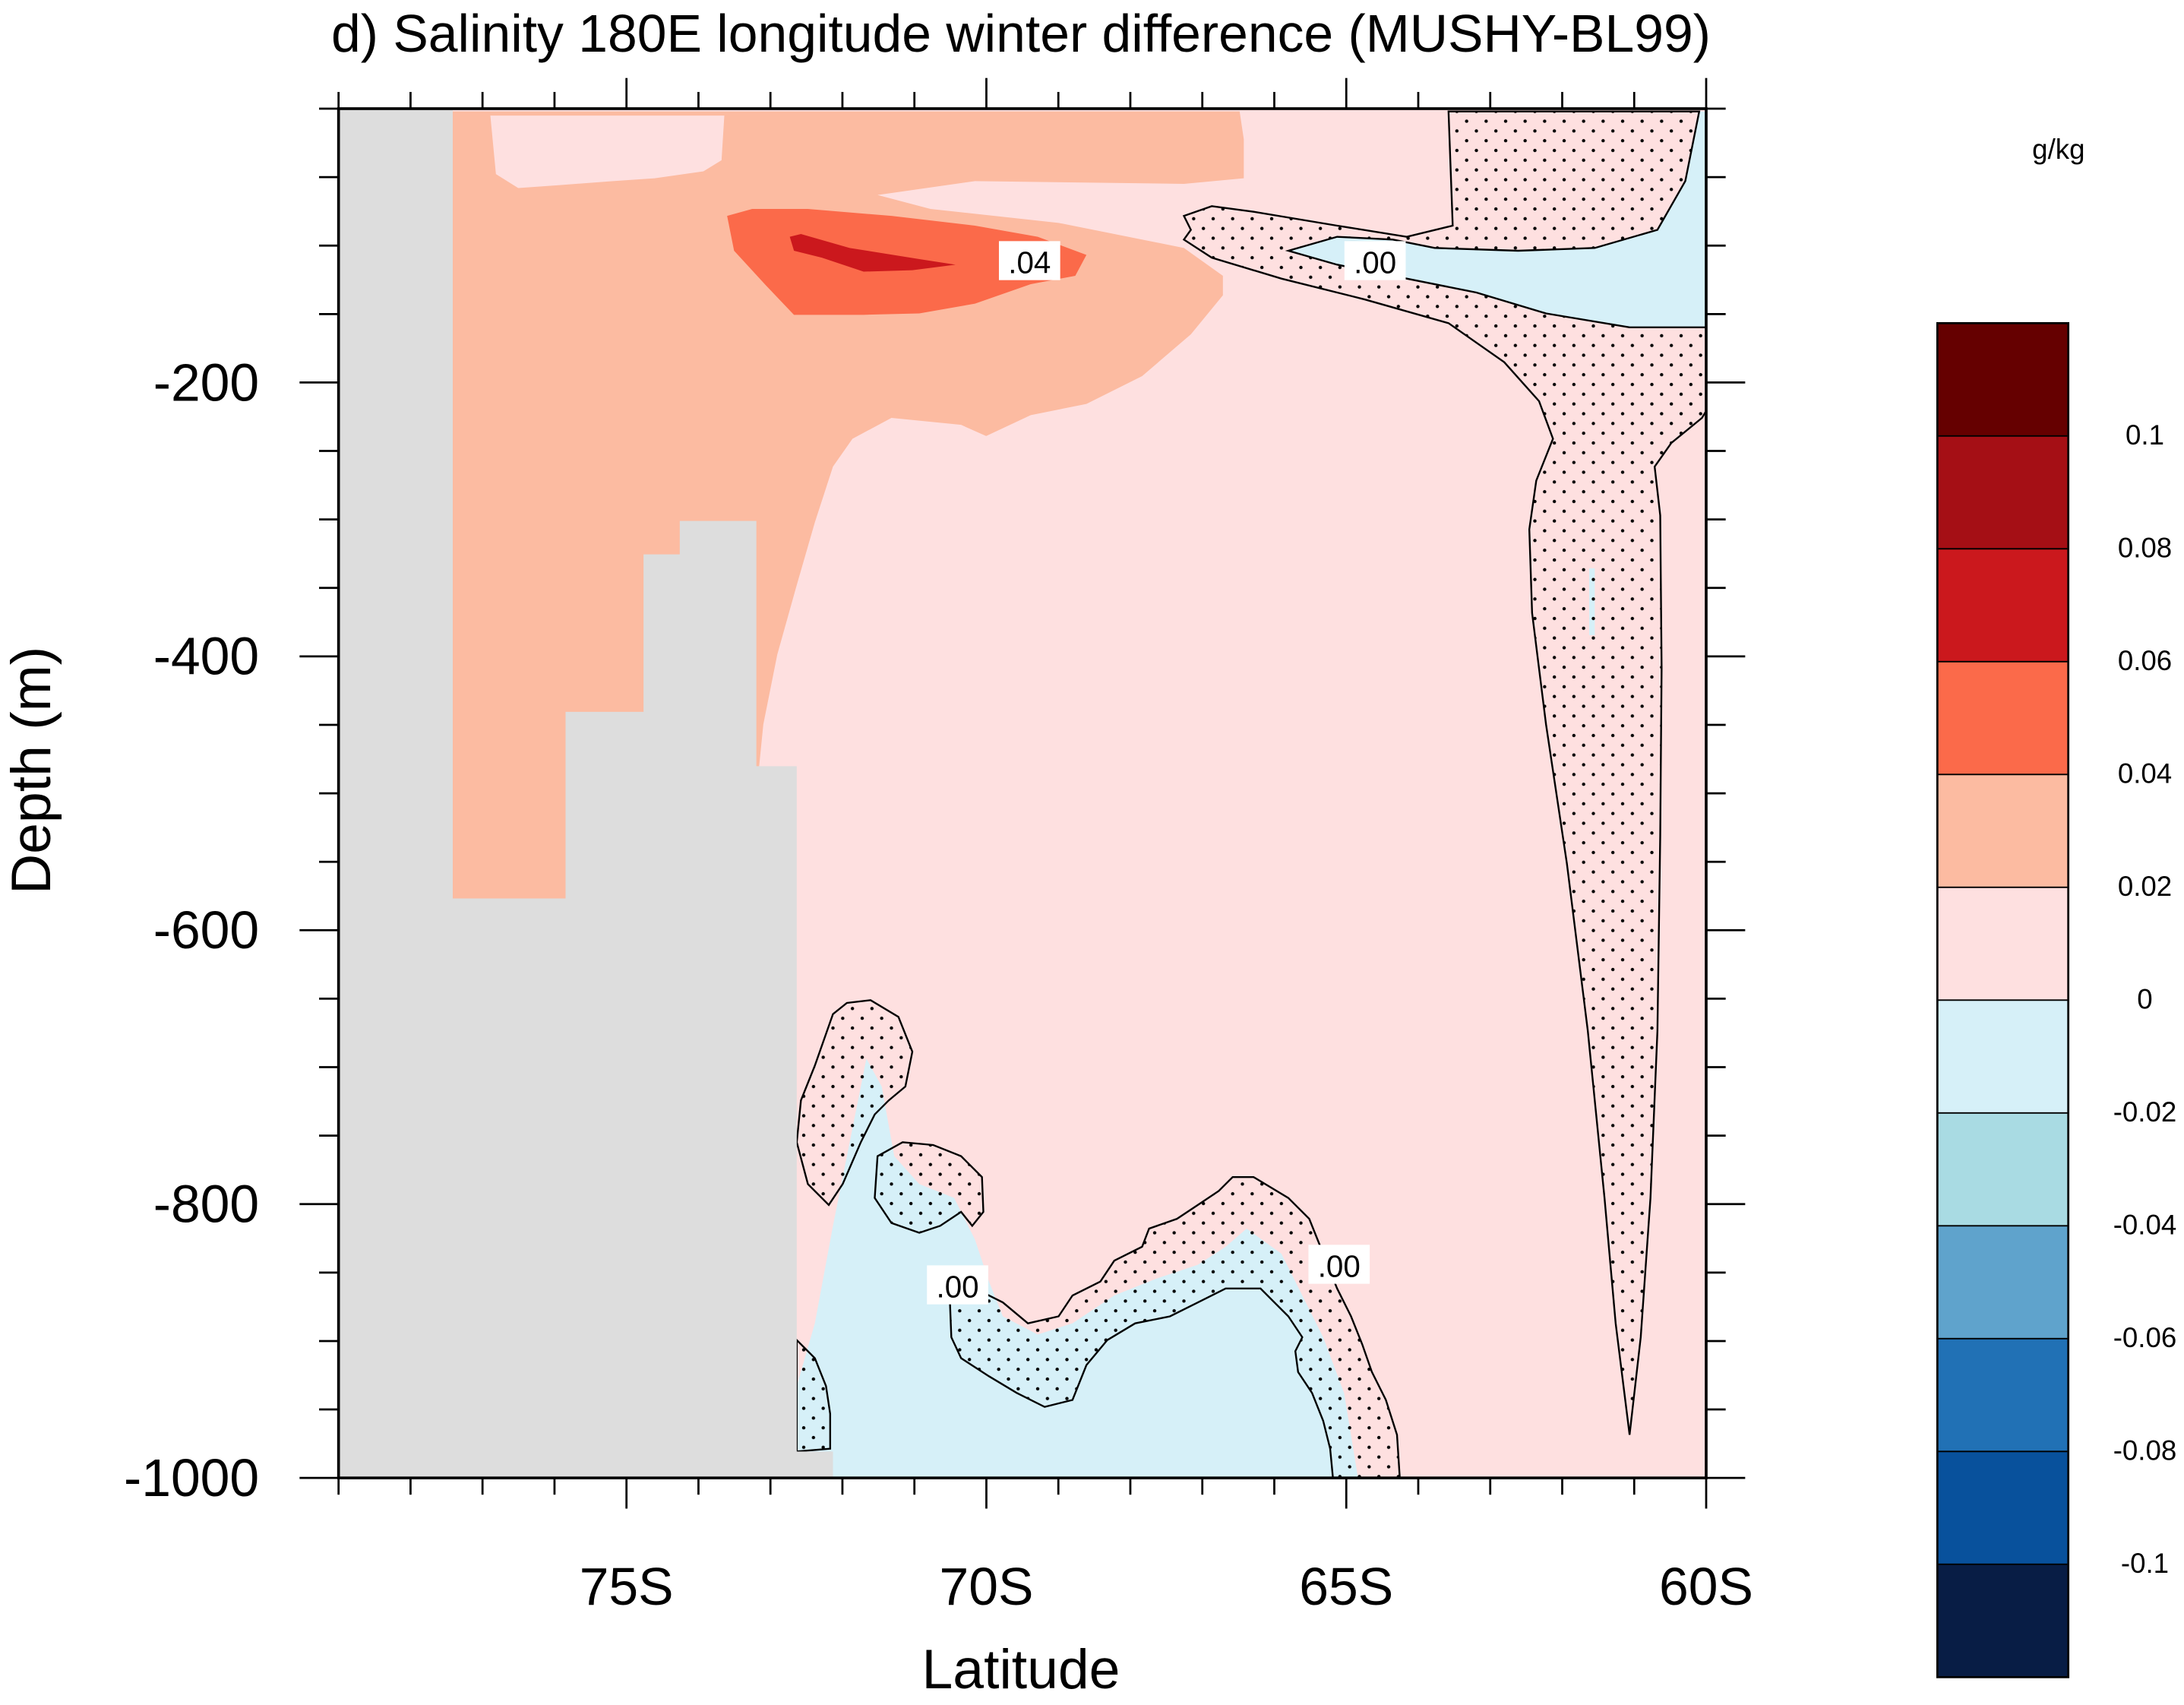  Describe the element at coordinates (192, 1477) in the screenshot. I see `y-tick-label: -1000` at that location.